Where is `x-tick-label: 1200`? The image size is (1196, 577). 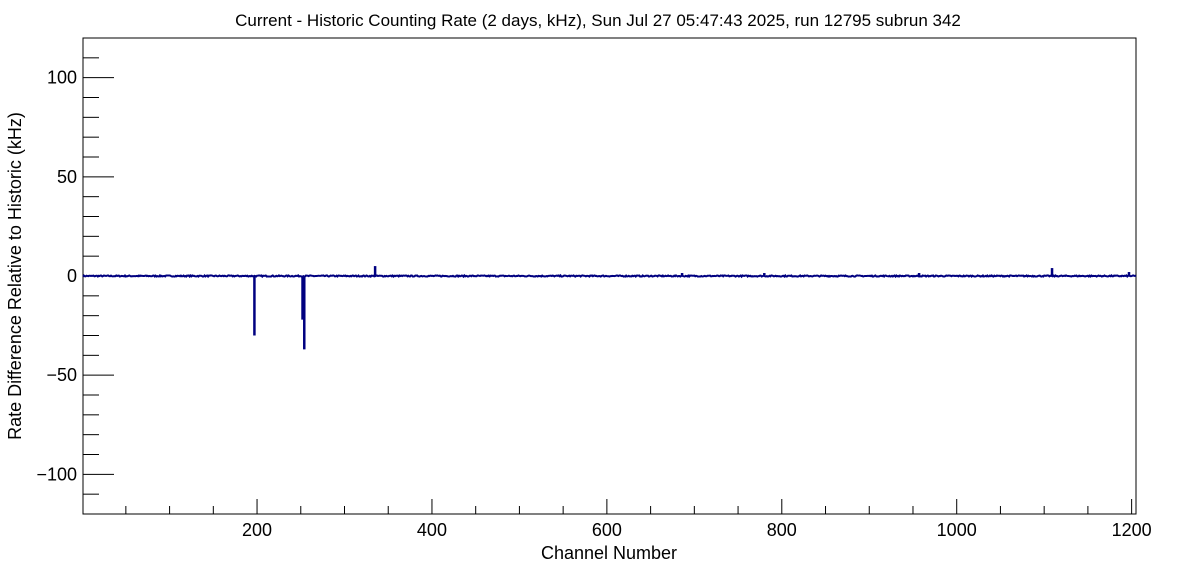 x-tick-label: 1200 is located at coordinates (1132, 530).